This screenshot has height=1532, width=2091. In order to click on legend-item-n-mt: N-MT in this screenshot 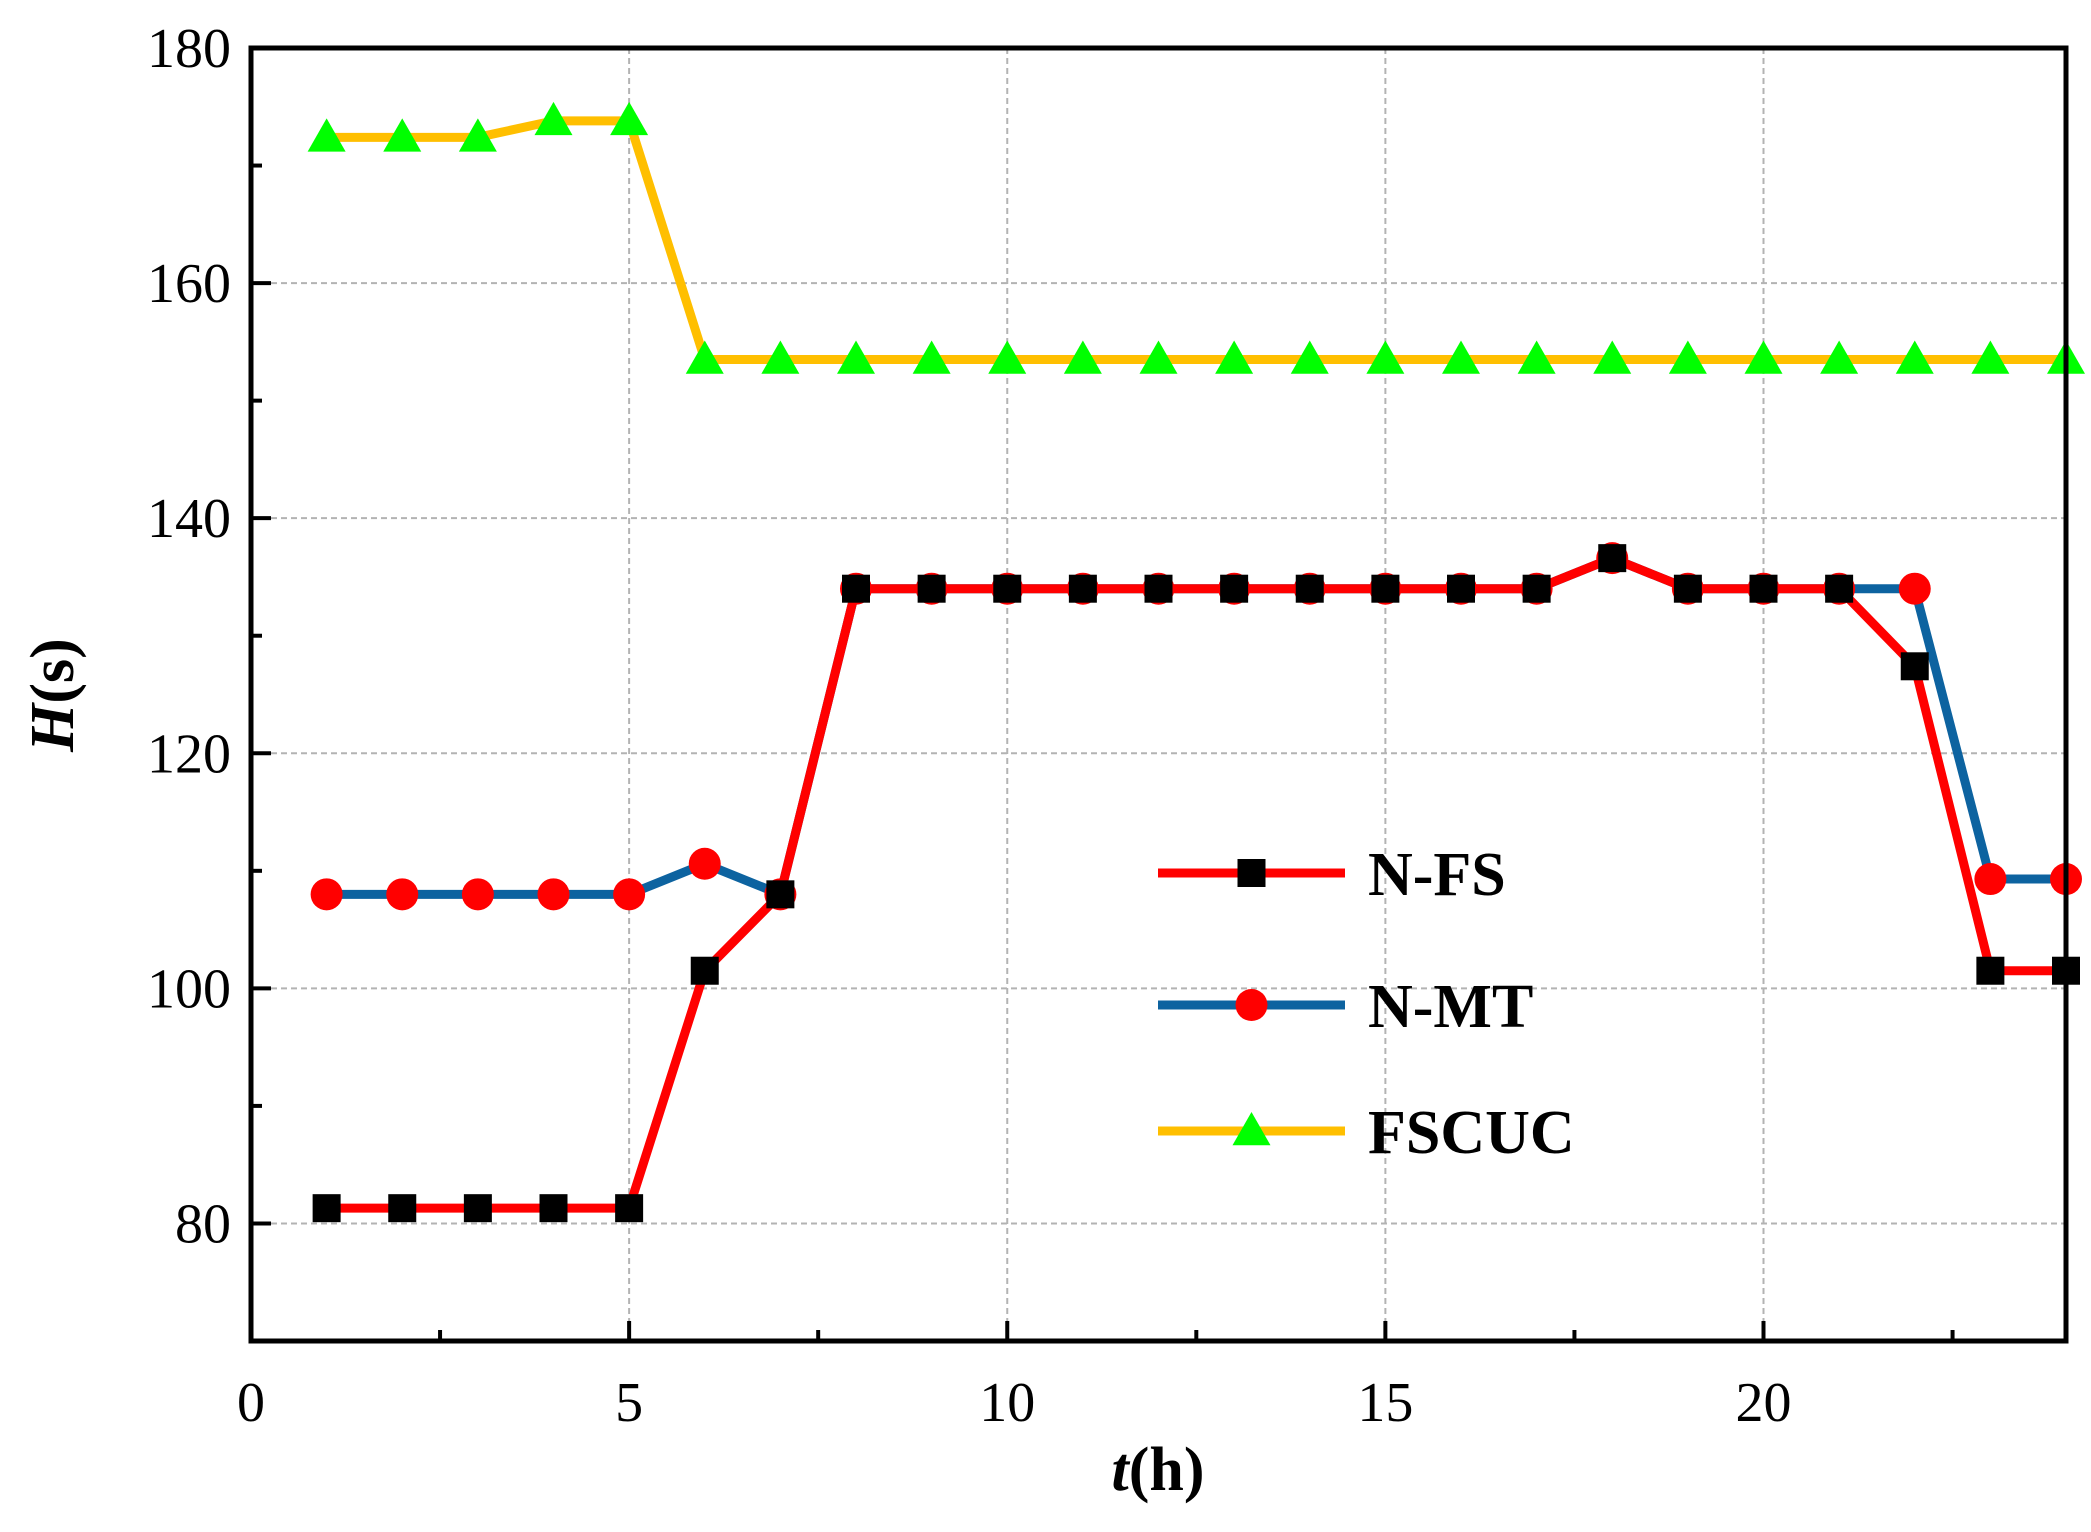, I will do `click(1345, 1007)`.